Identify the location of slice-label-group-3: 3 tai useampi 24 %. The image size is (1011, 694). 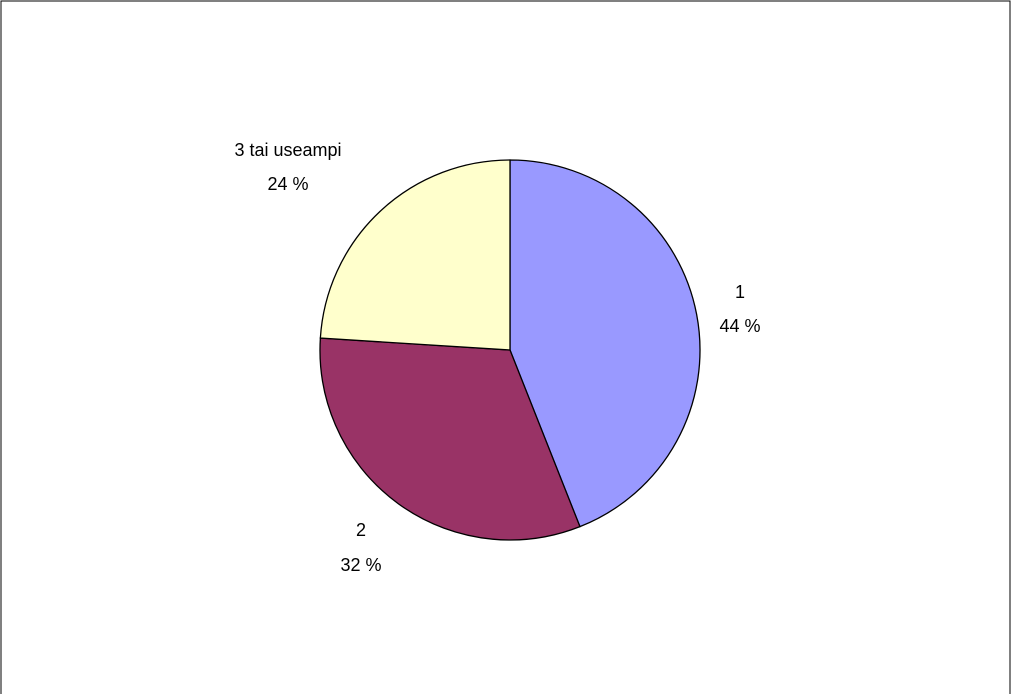
(287, 167).